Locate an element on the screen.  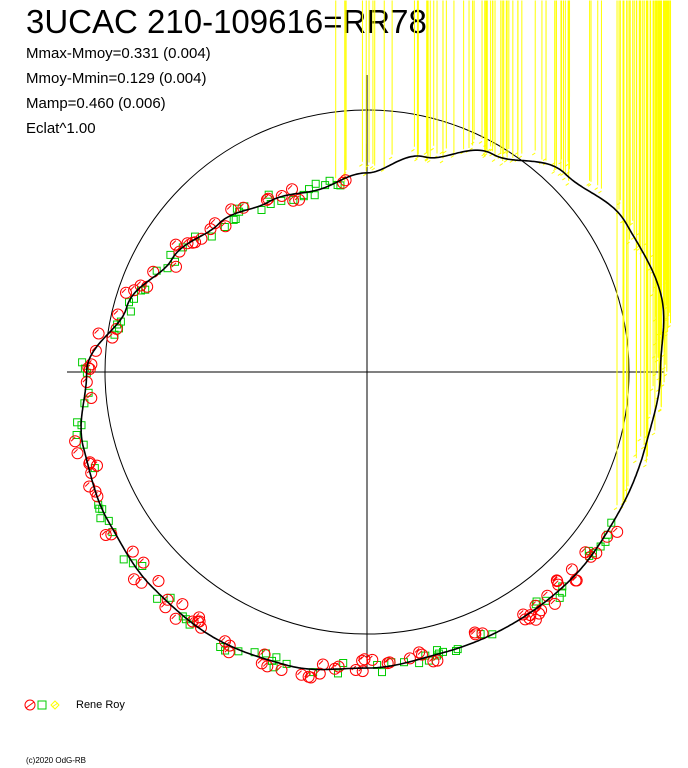
legend: Rene Roy is located at coordinates (74, 705).